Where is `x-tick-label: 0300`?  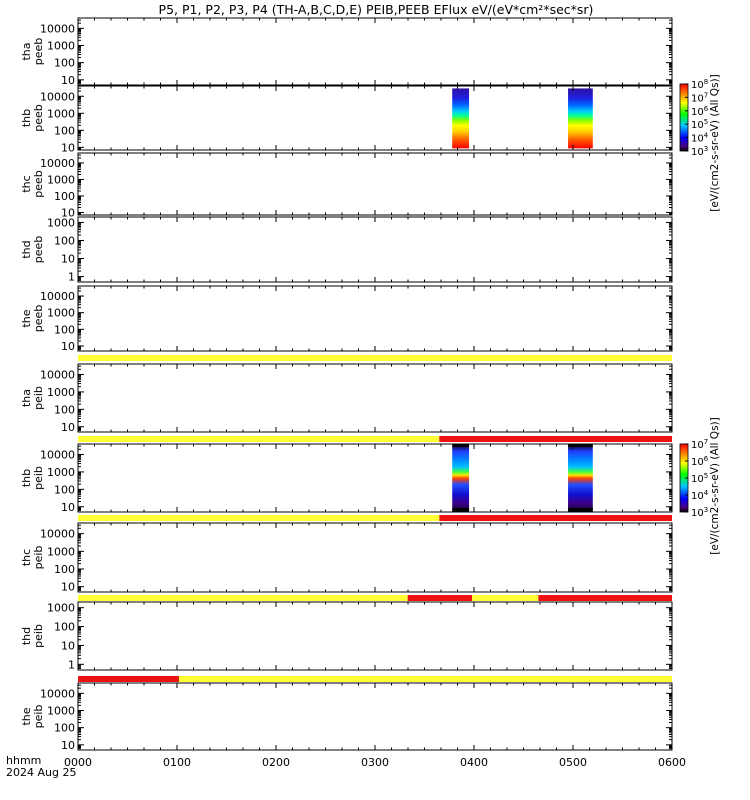 x-tick-label: 0300 is located at coordinates (375, 762).